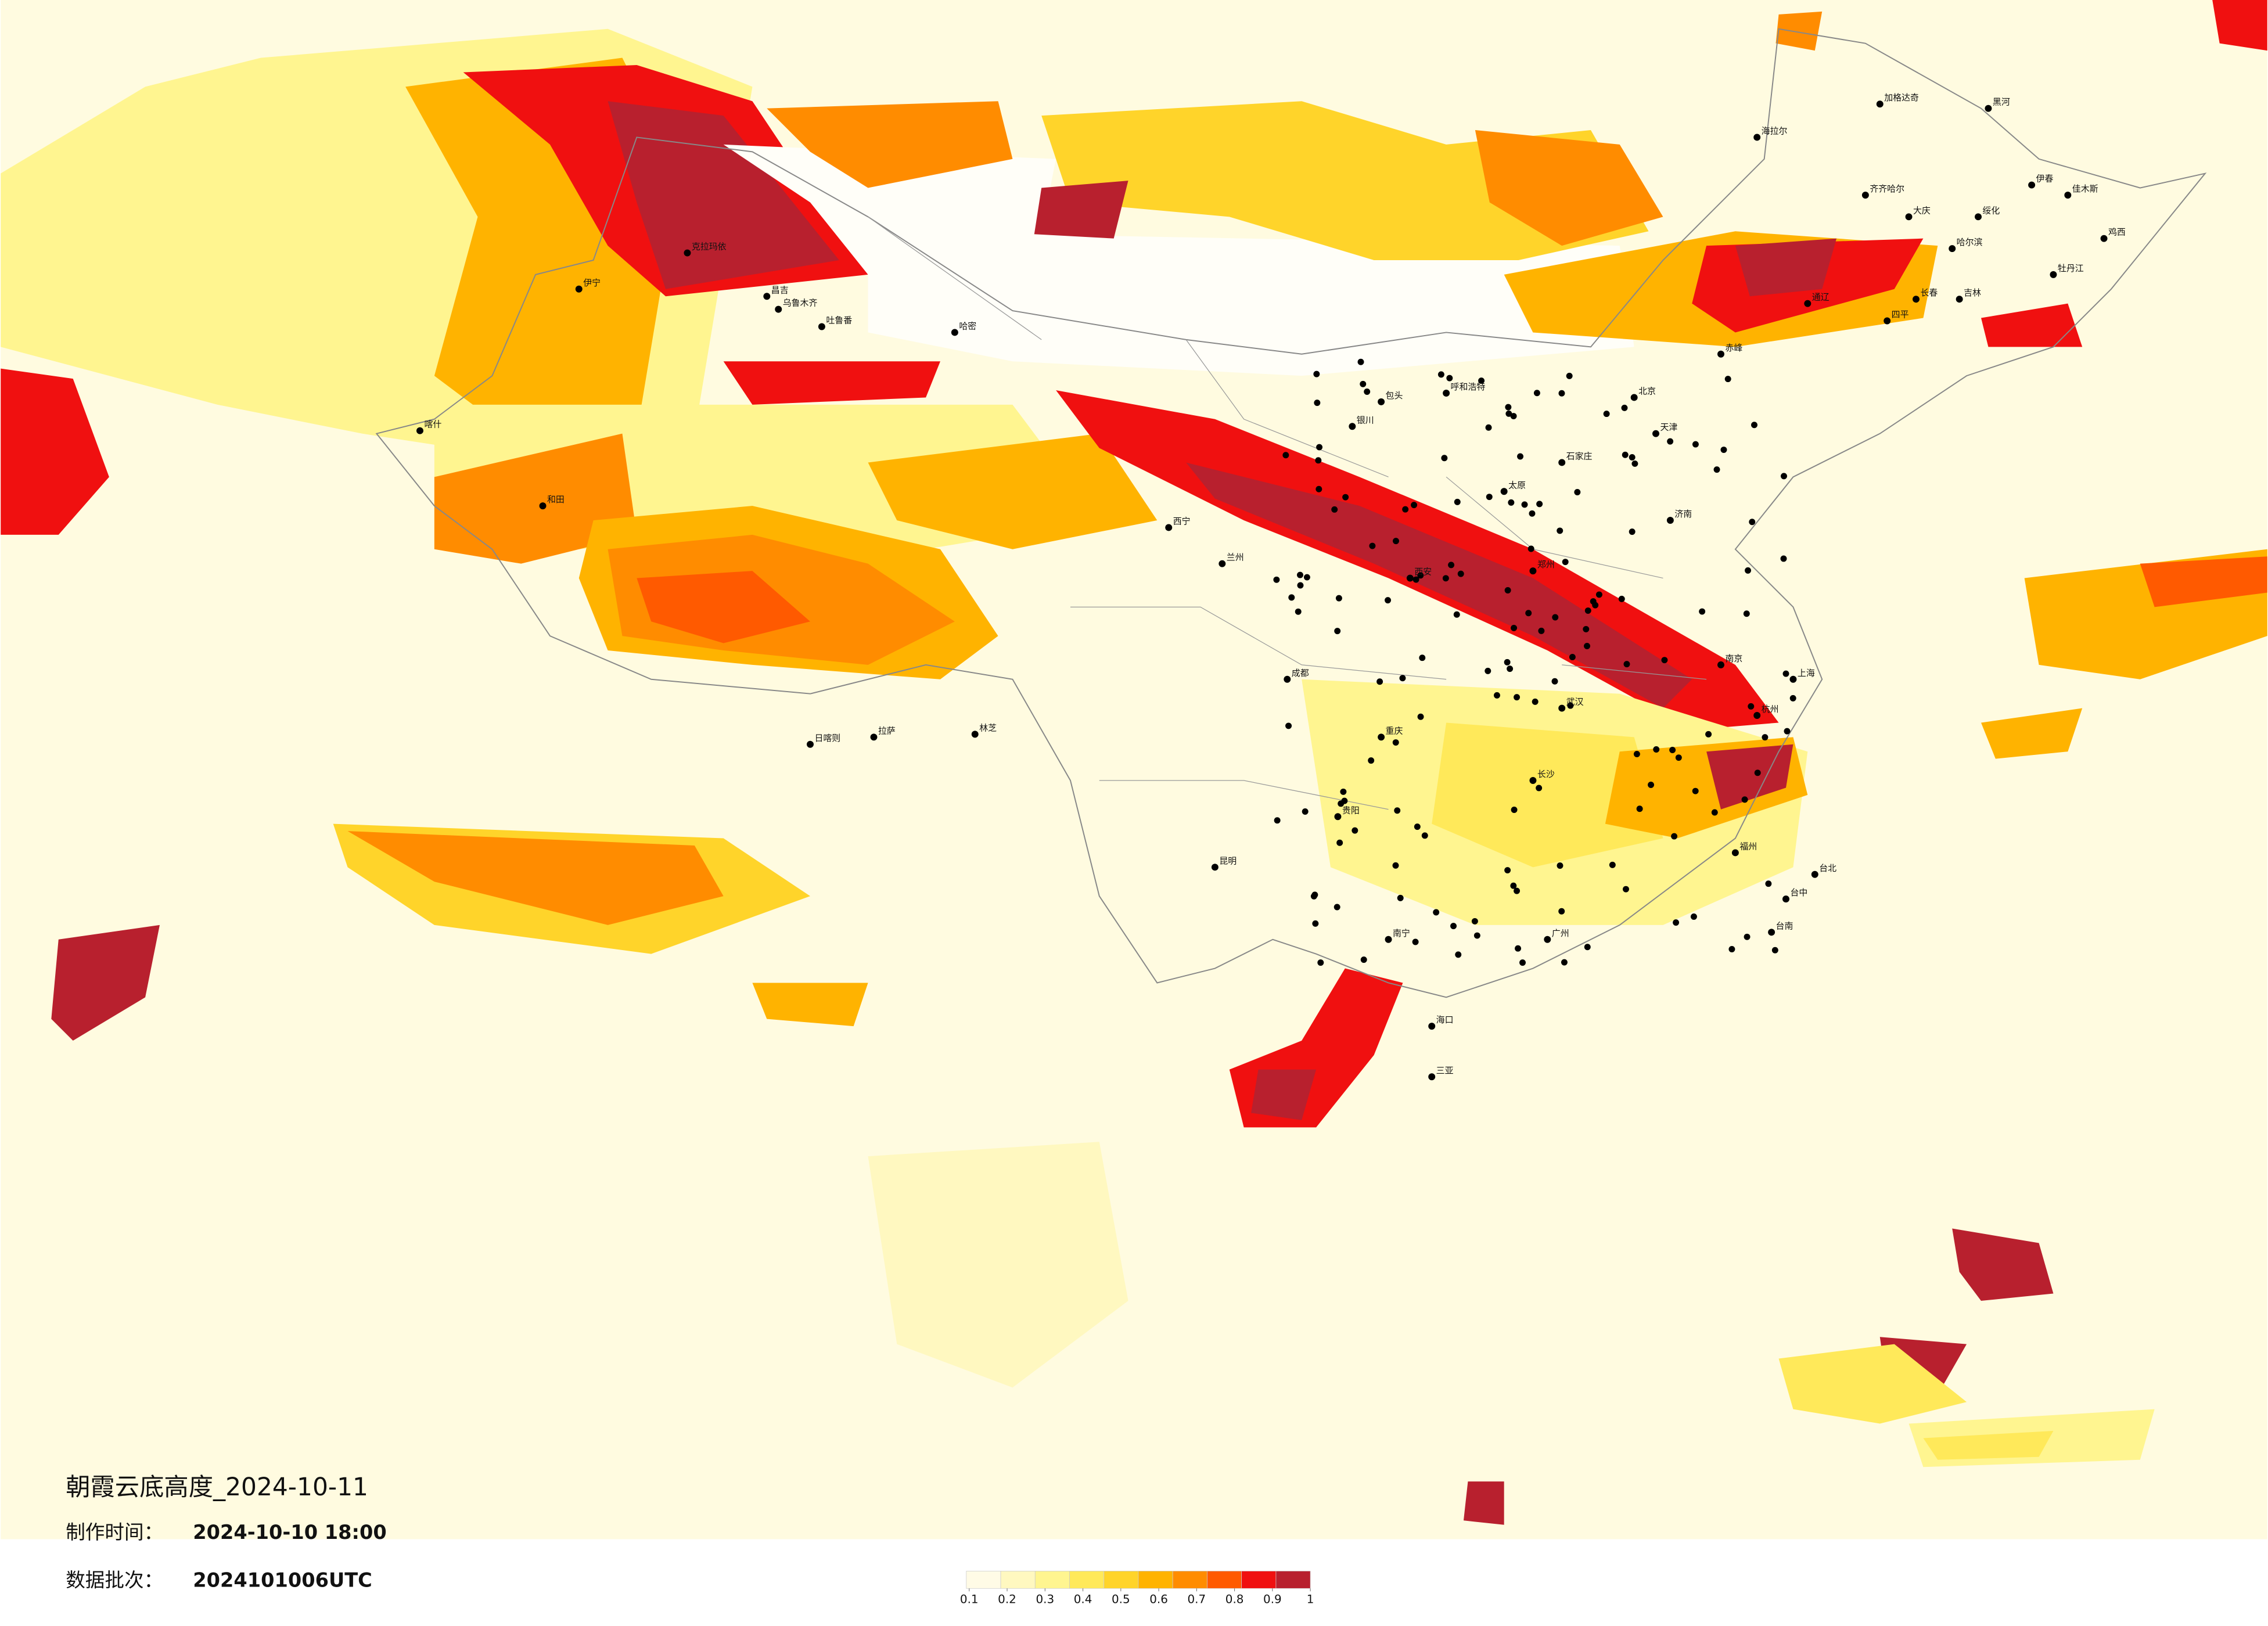 This screenshot has width=2268, height=1626. Describe the element at coordinates (282, 1580) in the screenshot. I see `info-value: 2024101006UTC` at that location.